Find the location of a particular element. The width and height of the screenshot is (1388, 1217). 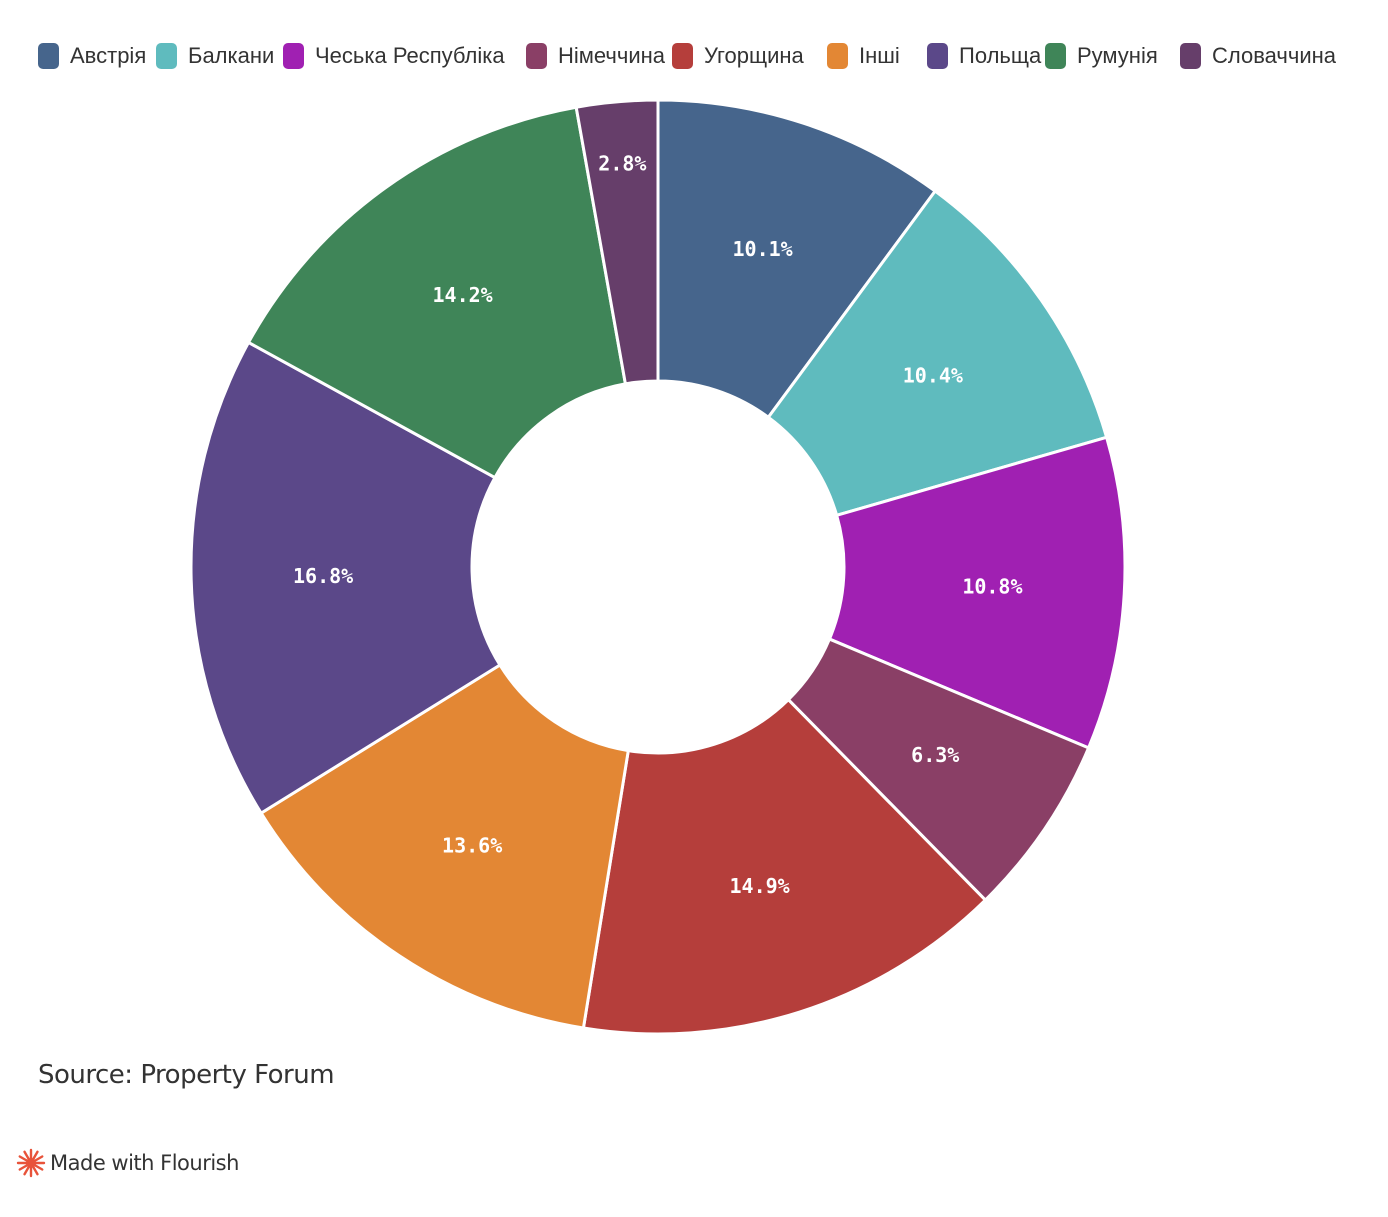

legend-label: Австрія is located at coordinates (108, 55).